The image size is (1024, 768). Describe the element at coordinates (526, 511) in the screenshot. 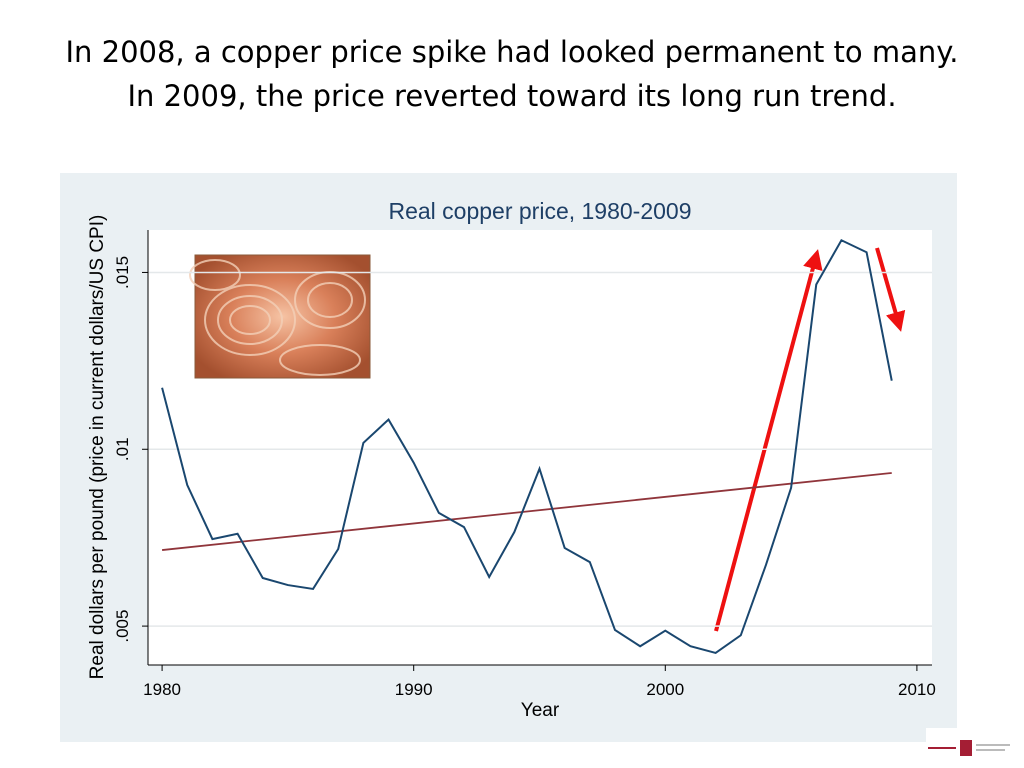

I see `trend-line` at that location.